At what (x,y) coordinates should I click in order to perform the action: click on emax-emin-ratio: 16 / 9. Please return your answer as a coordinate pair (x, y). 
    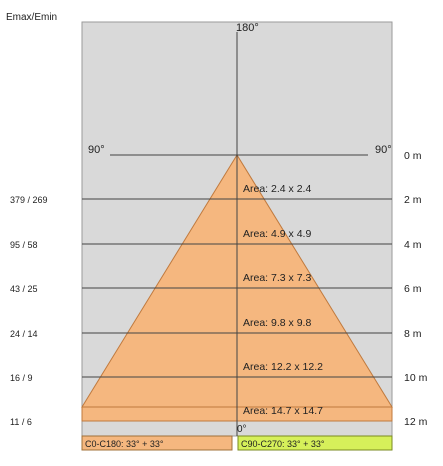
    Looking at the image, I should click on (21, 378).